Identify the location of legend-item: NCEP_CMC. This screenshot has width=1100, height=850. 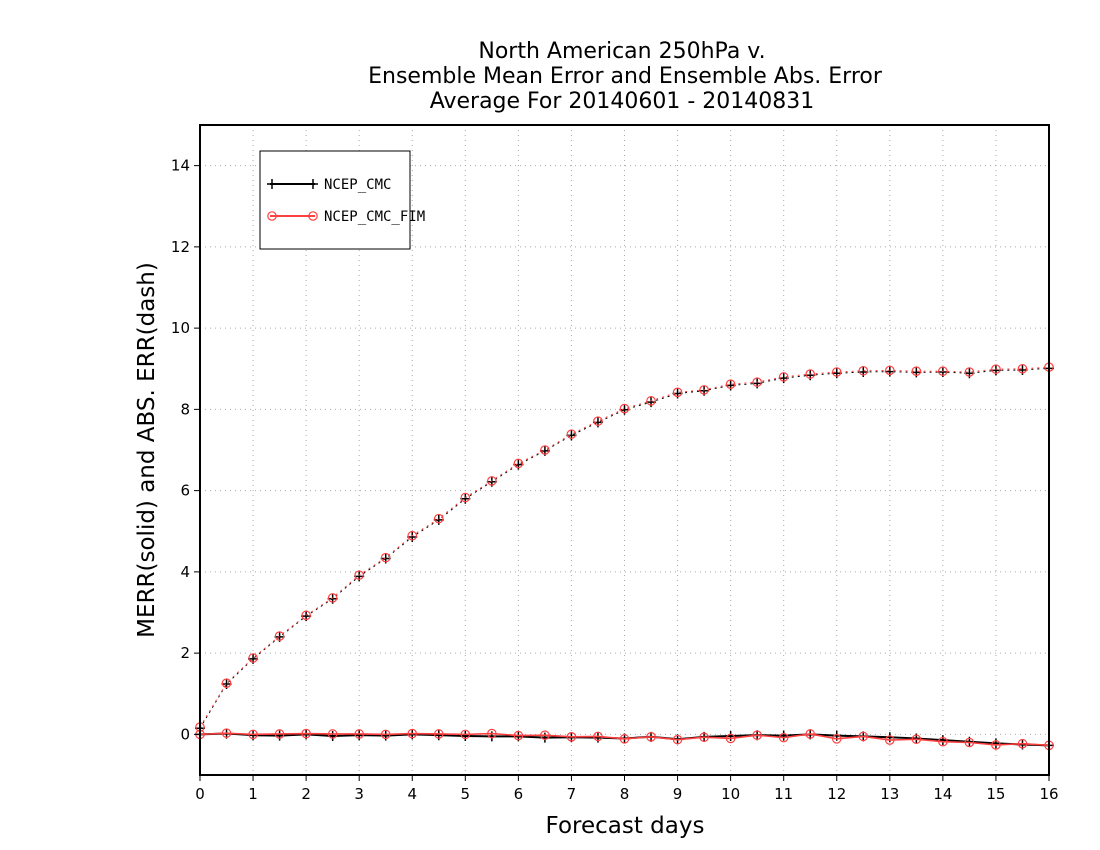
(329, 185).